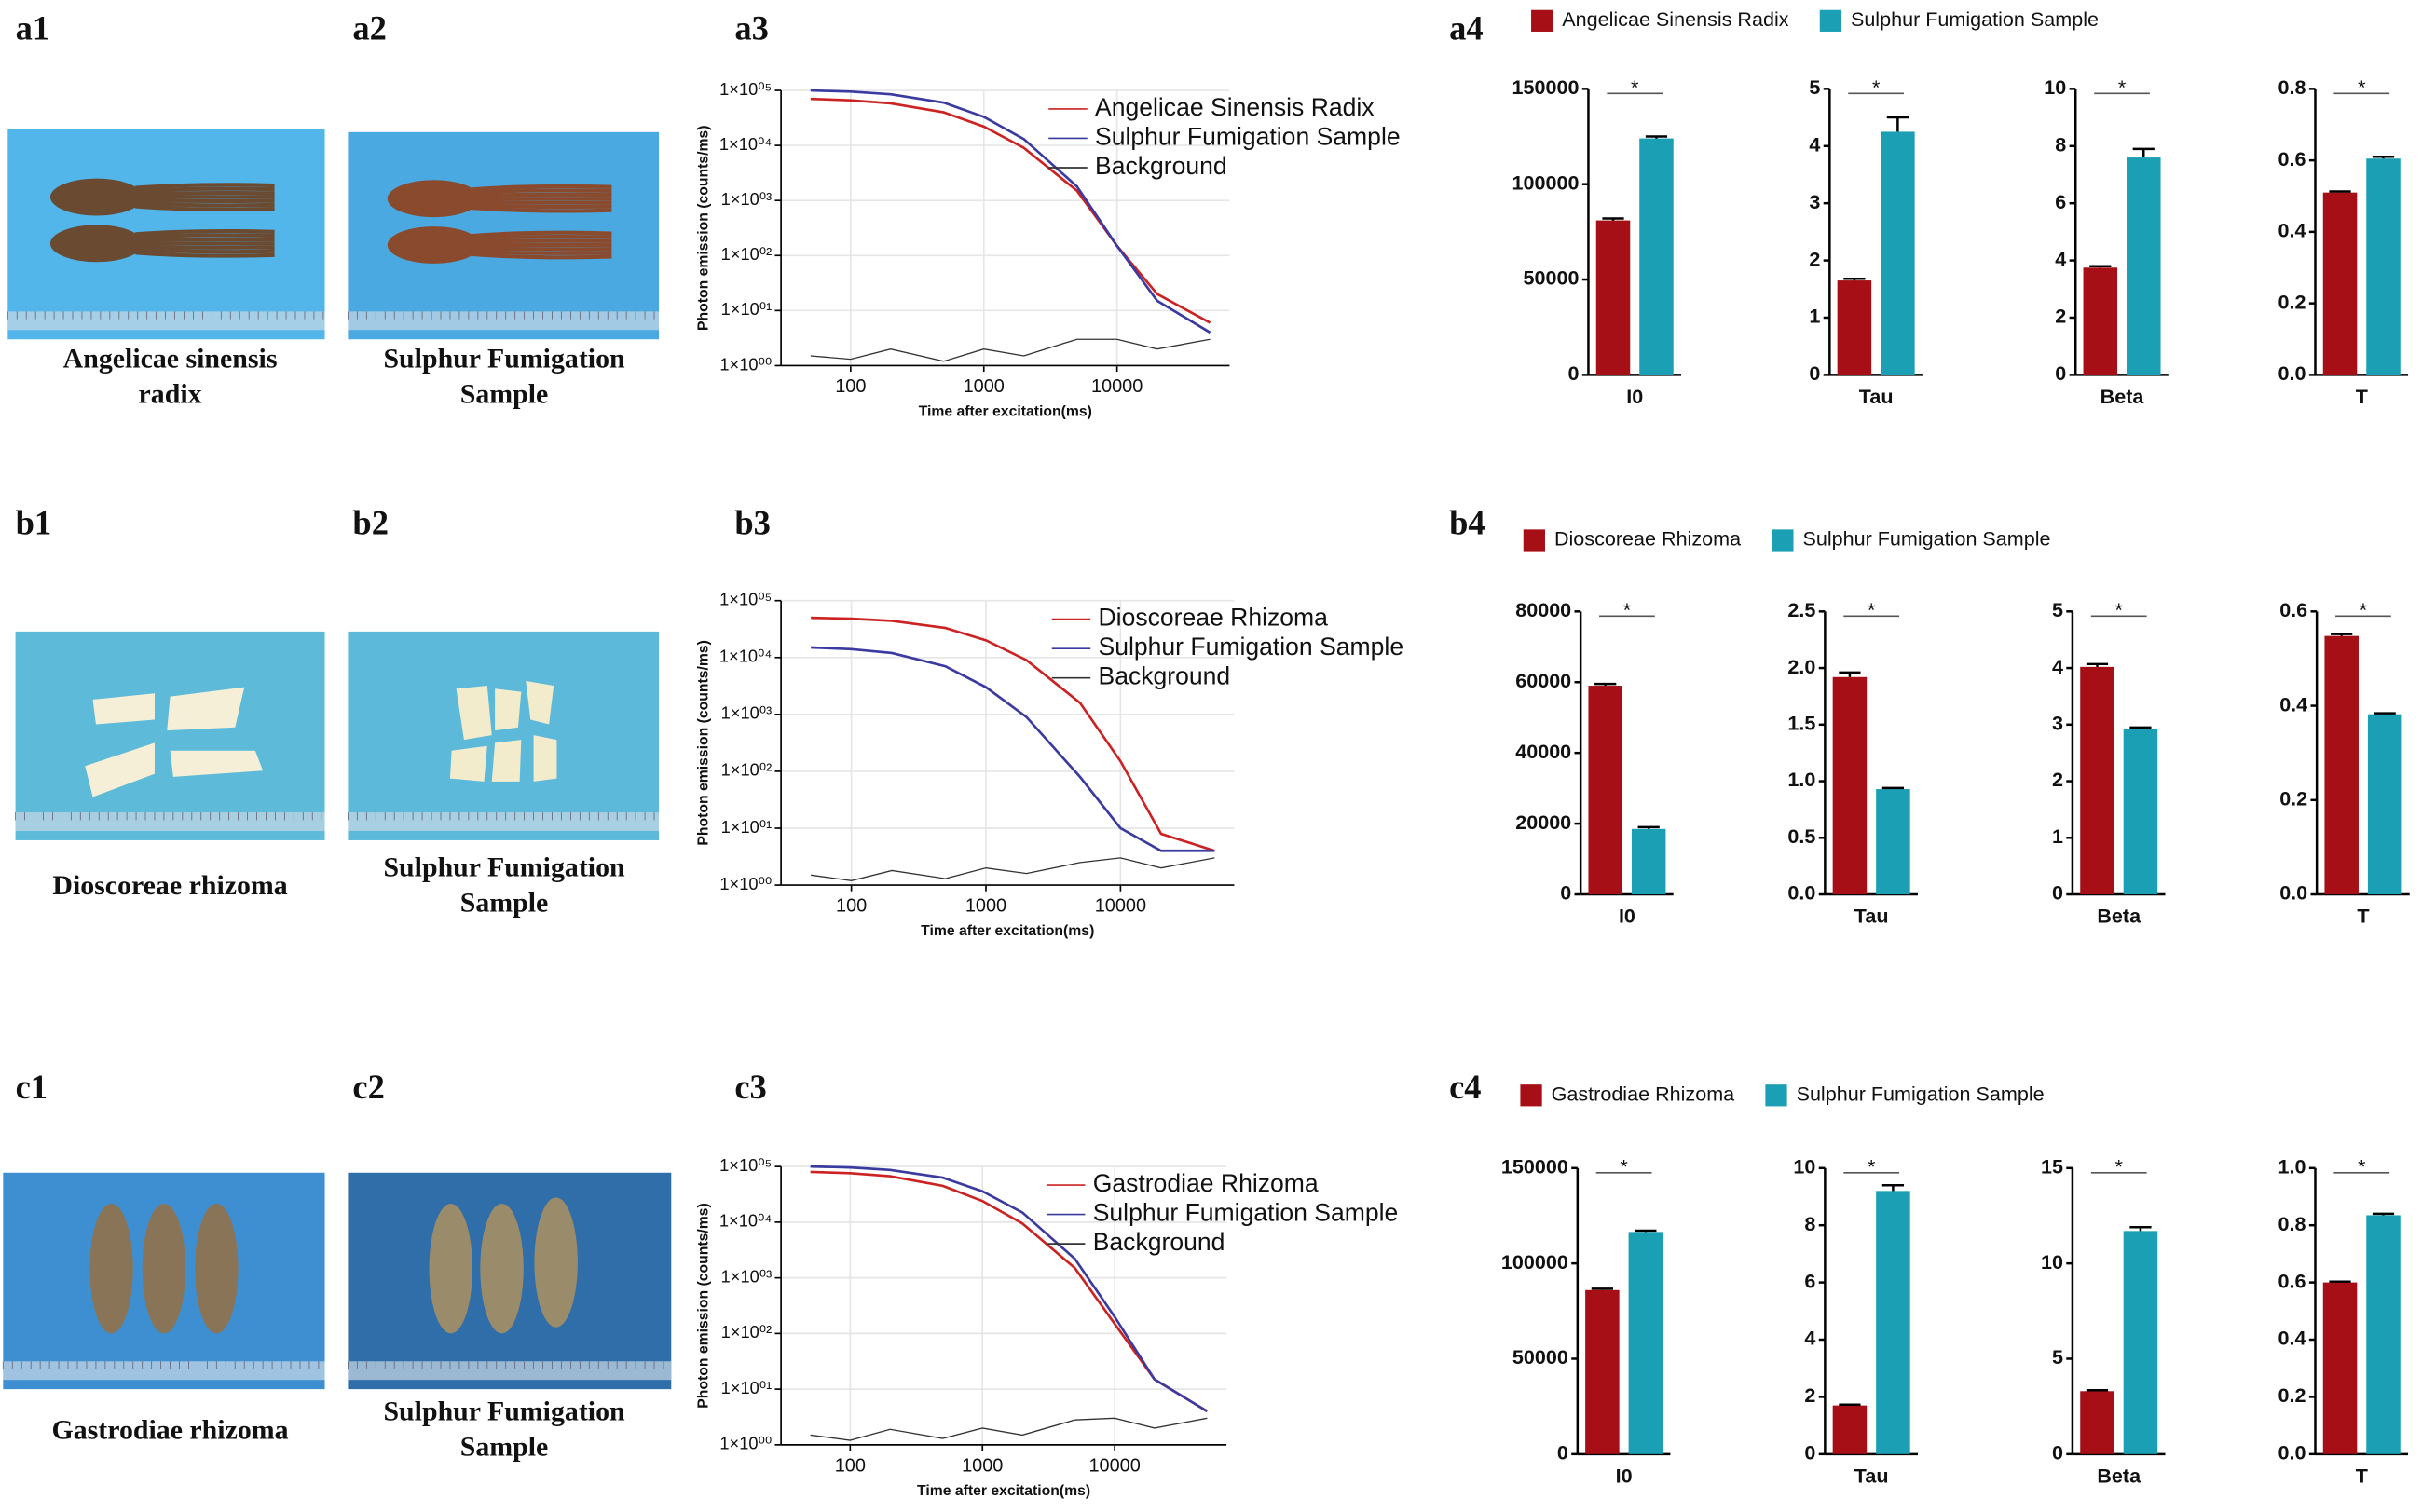 This screenshot has height=1512, width=2422. I want to click on legend-label: Gastrodiae Rhizoma, so click(1643, 1093).